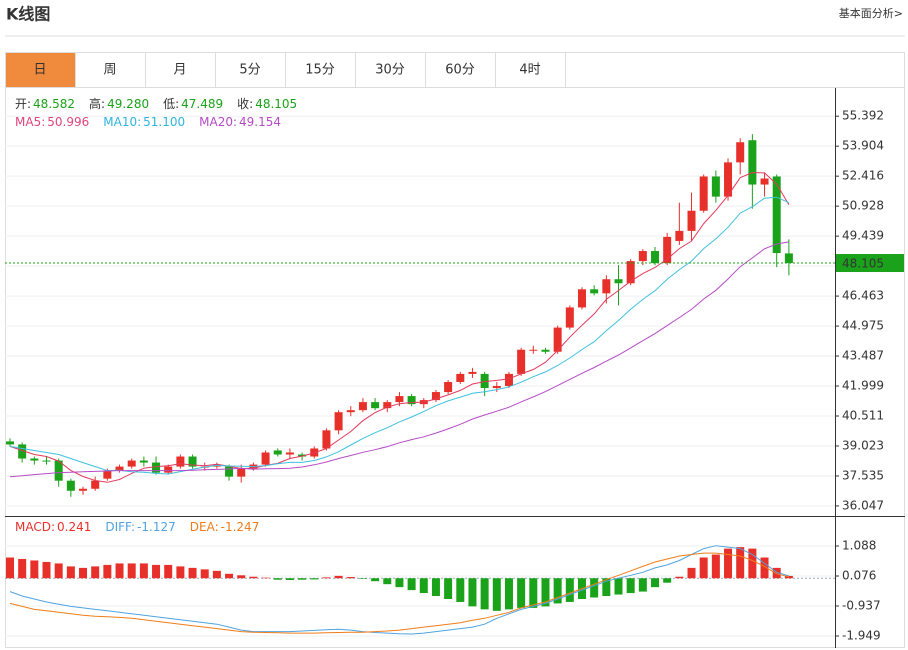 Image resolution: width=908 pixels, height=650 pixels. I want to click on legend-name: 收:, so click(245, 104).